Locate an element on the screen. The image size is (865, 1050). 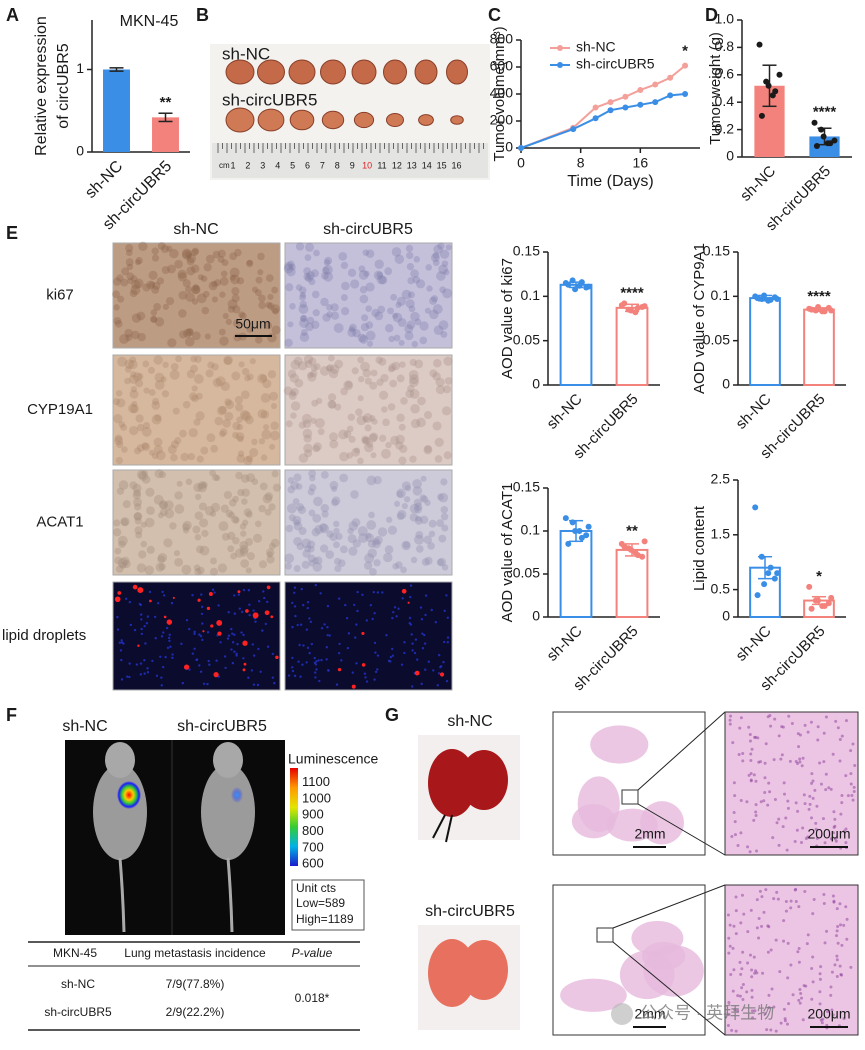
column-header: sh-circUBR5 is located at coordinates (368, 229).